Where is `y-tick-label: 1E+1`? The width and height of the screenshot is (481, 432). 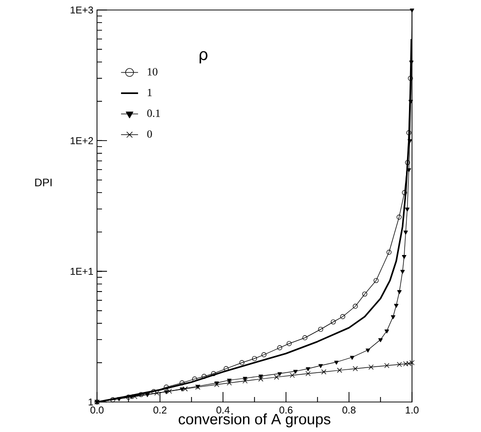
y-tick-label: 1E+1 is located at coordinates (81, 271).